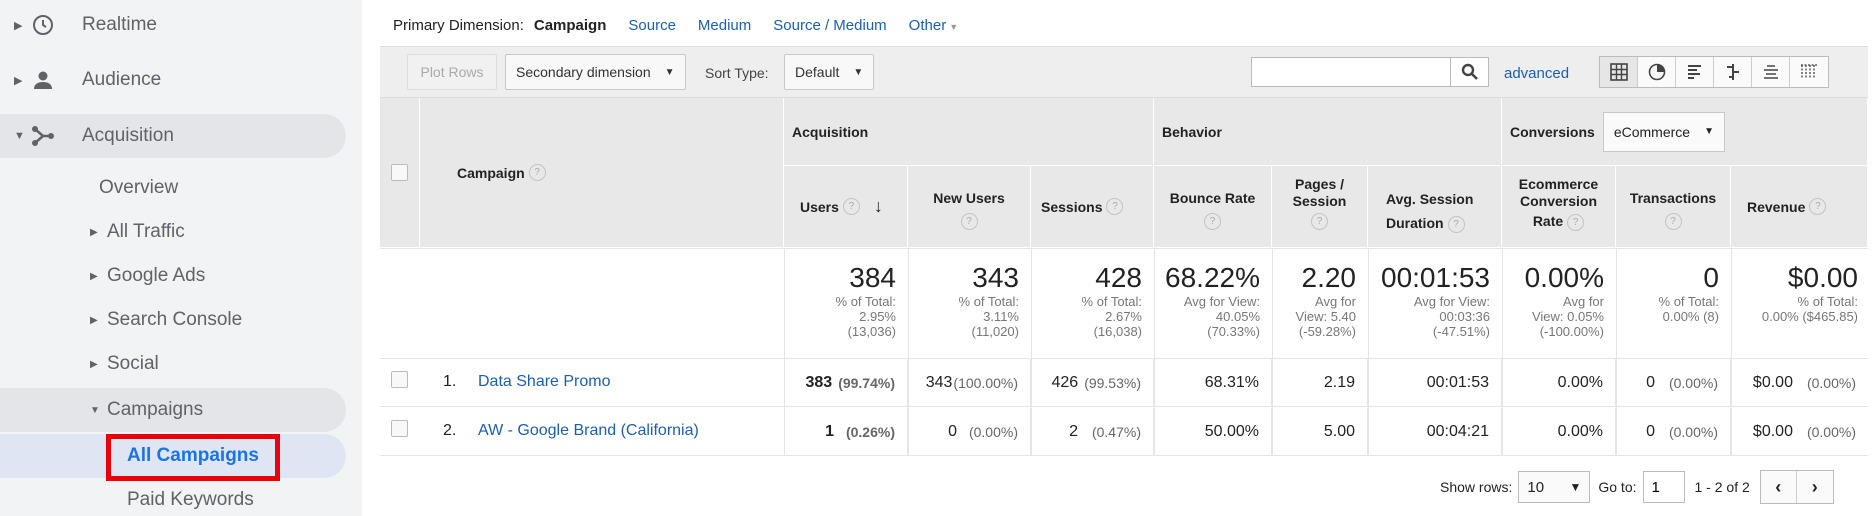 The width and height of the screenshot is (1872, 516). What do you see at coordinates (1464, 316) in the screenshot?
I see `total-avg-duration-l2: 00:03:36` at bounding box center [1464, 316].